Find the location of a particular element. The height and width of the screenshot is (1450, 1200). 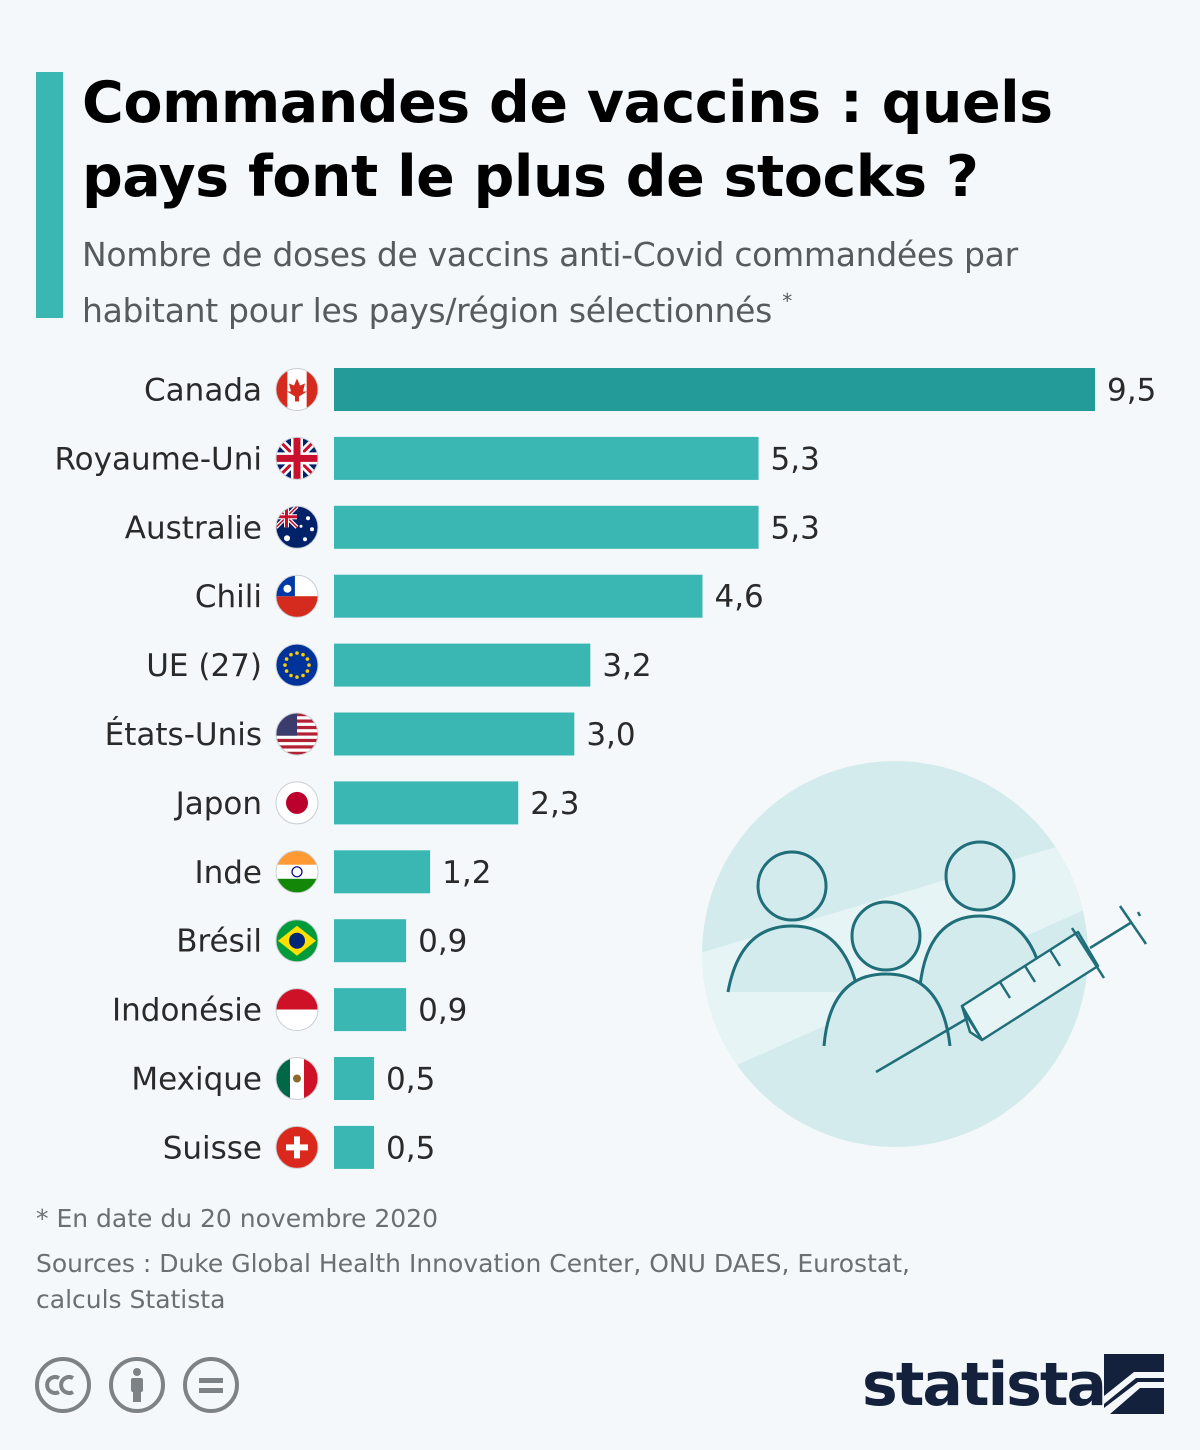

australia-flag is located at coordinates (297, 527).